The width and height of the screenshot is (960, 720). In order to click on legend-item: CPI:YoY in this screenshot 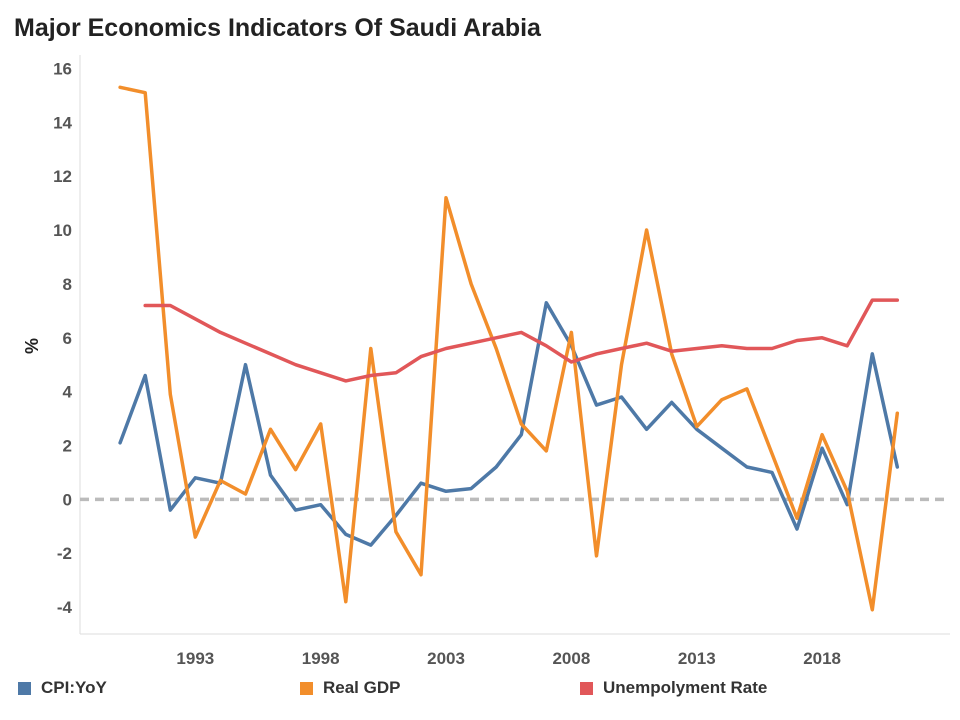, I will do `click(62, 688)`.